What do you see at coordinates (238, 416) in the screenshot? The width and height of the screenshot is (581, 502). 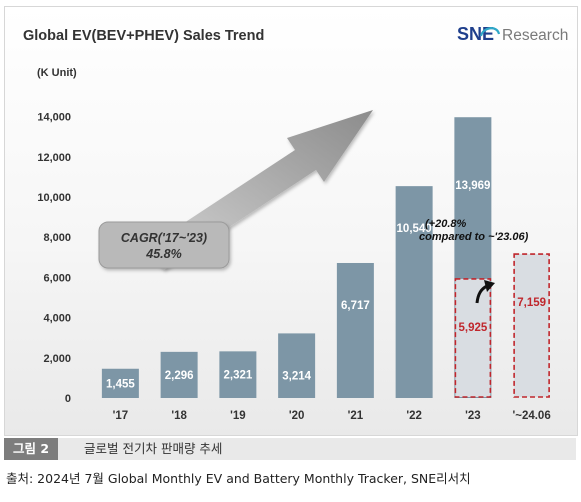 I see `x-tick-label: '19` at bounding box center [238, 416].